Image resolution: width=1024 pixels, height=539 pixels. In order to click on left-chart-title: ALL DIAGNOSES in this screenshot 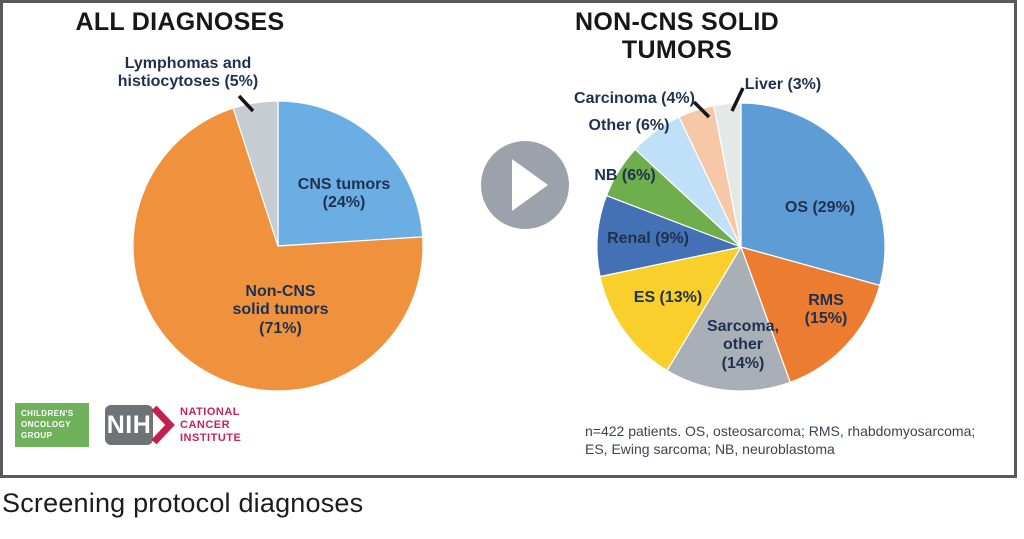, I will do `click(180, 22)`.